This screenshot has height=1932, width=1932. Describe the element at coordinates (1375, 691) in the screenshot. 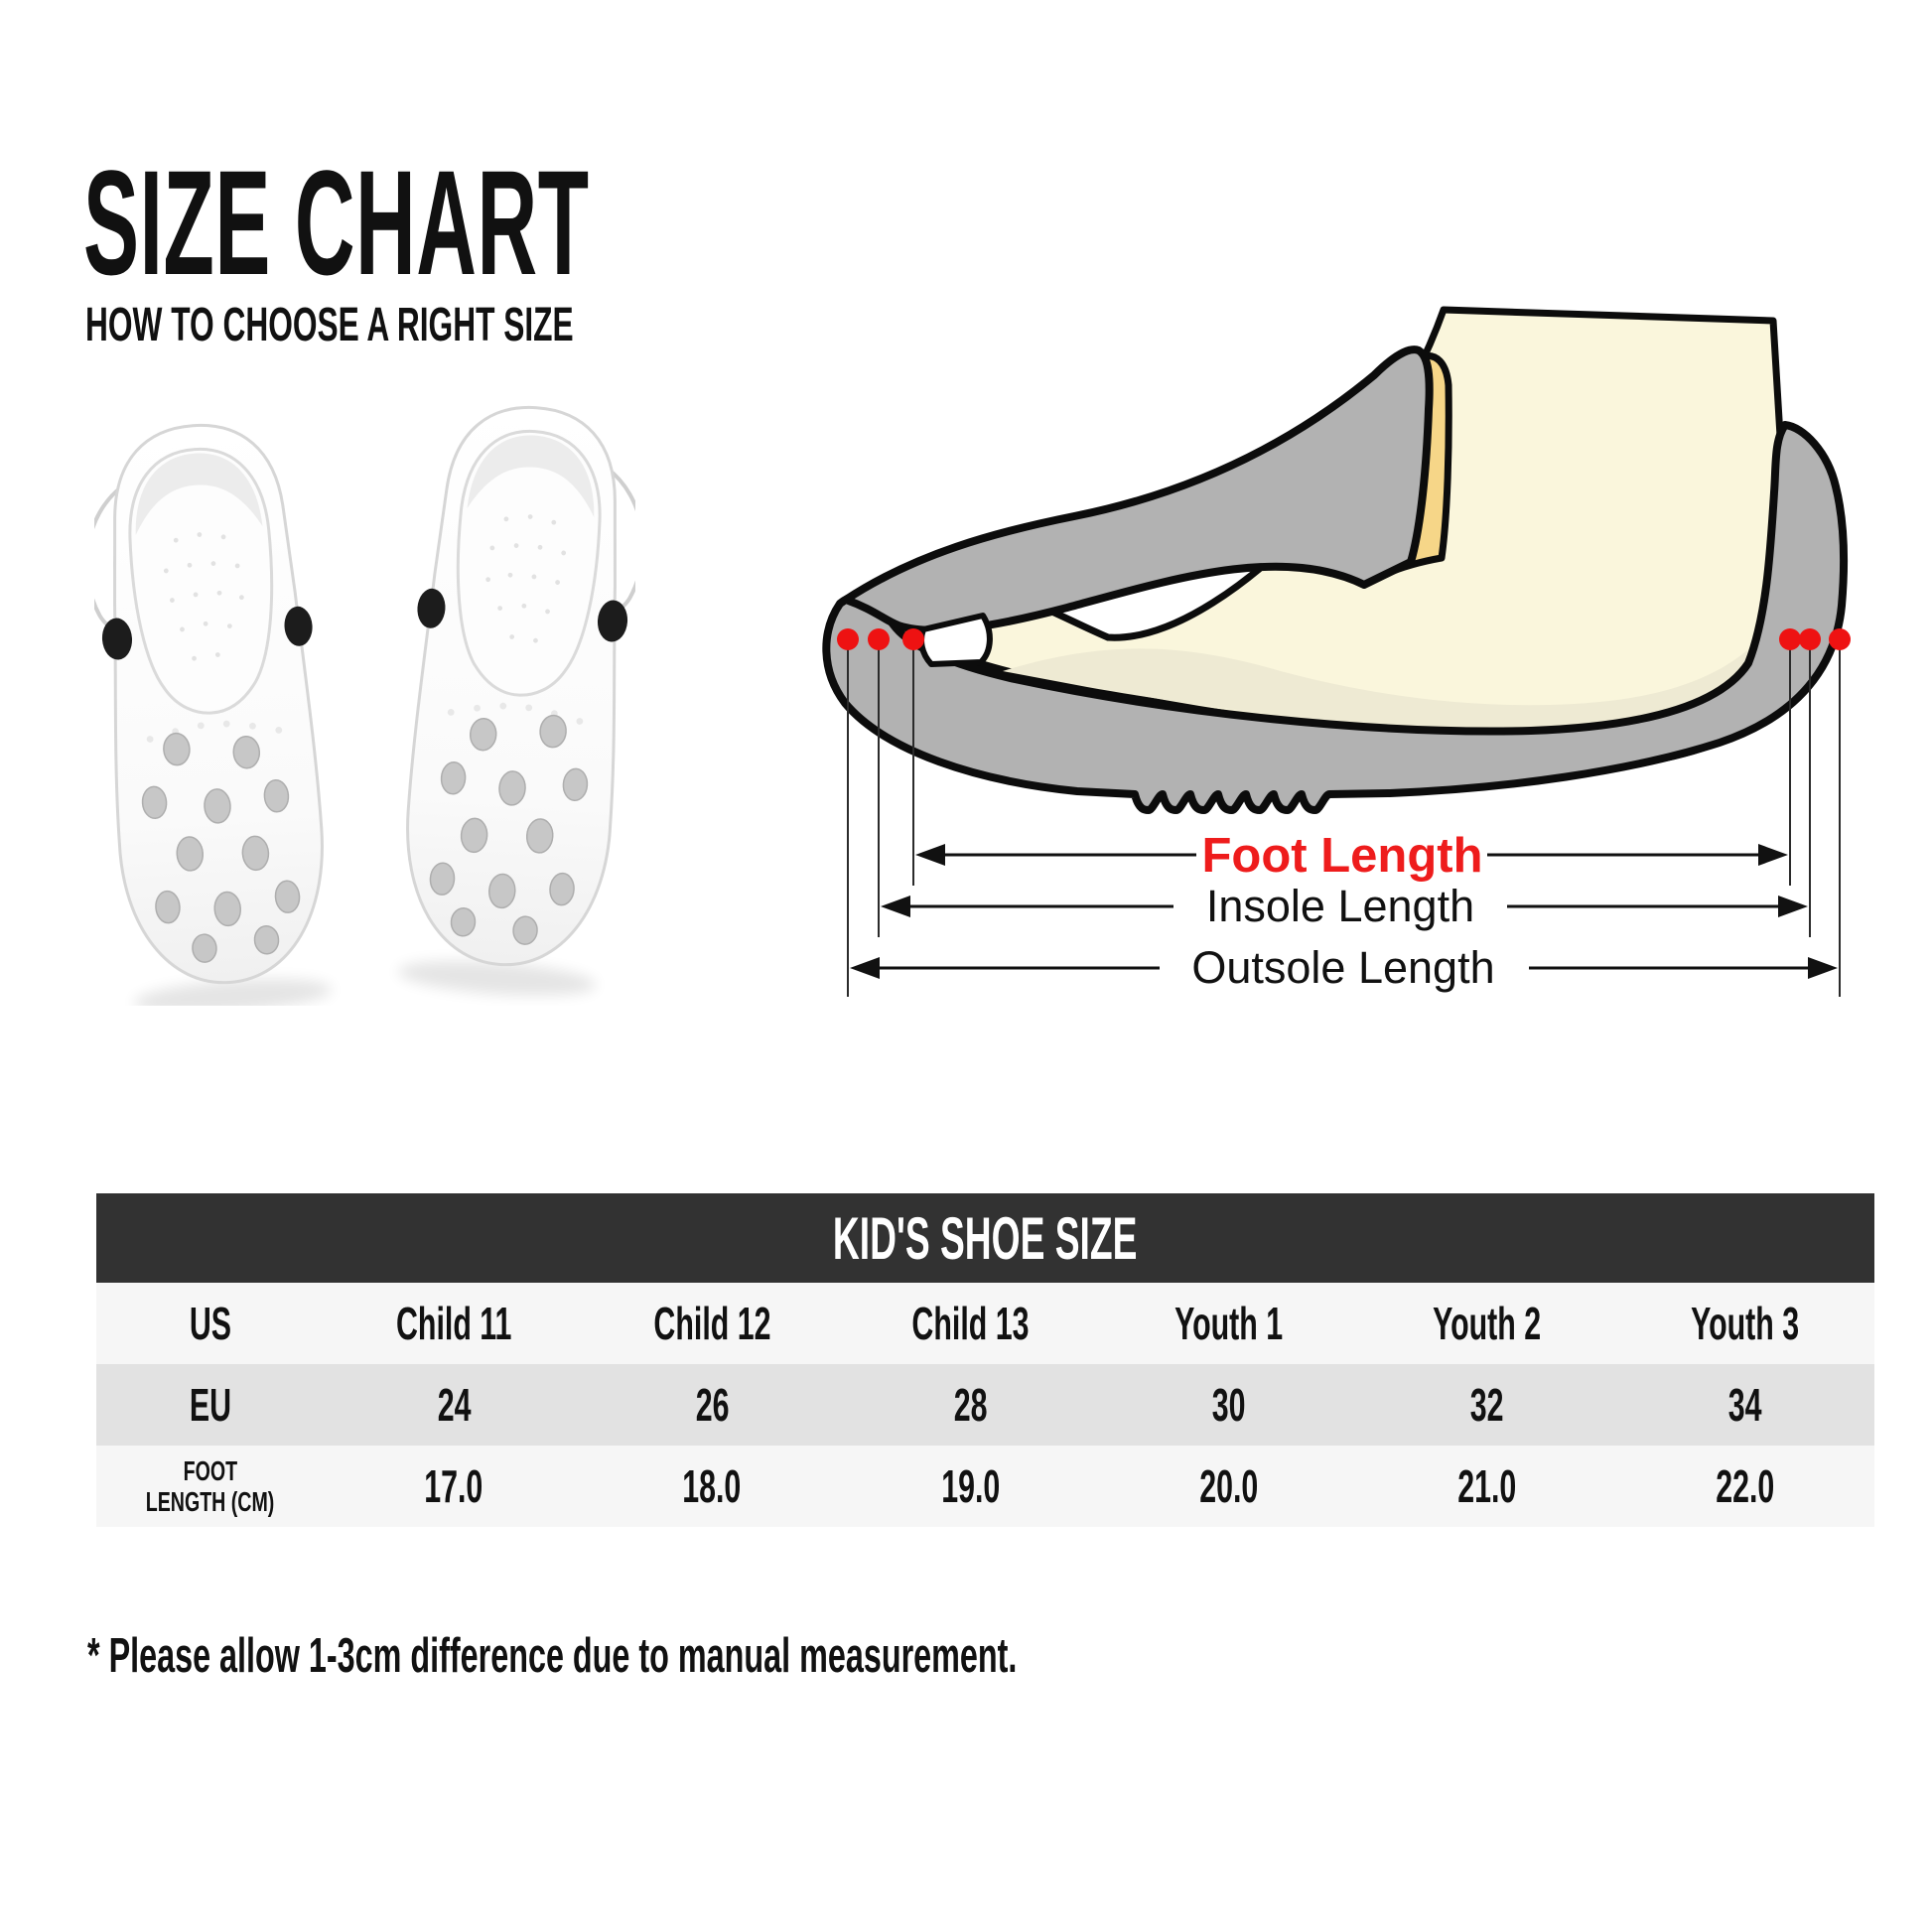

I see `foot-shading` at that location.